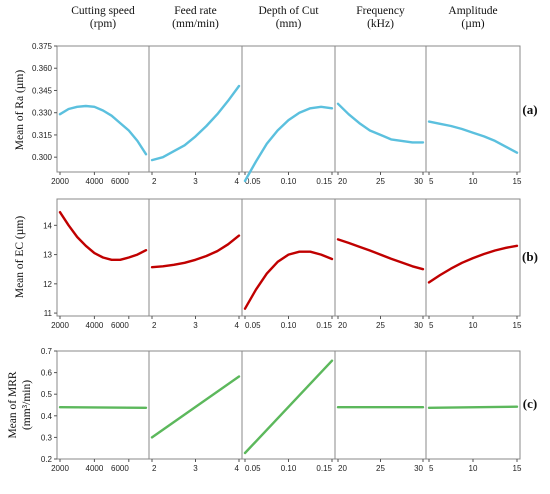 Image resolution: width=550 pixels, height=494 pixels. What do you see at coordinates (195, 11) in the screenshot?
I see `factor-name: Feed rate` at bounding box center [195, 11].